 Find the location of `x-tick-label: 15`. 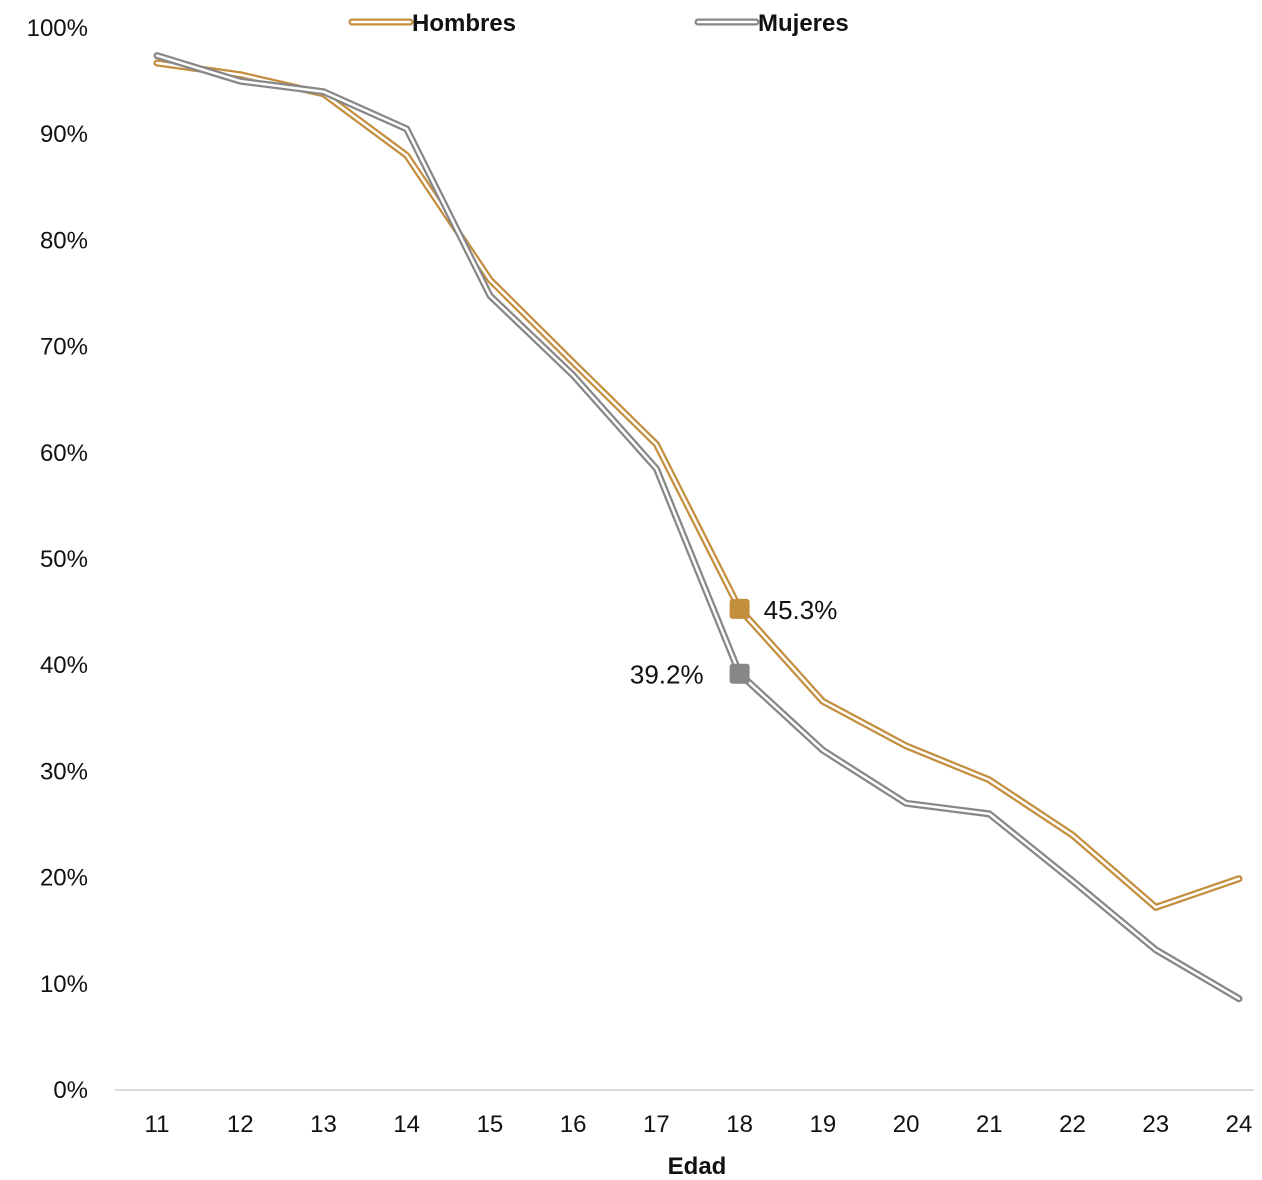

x-tick-label: 15 is located at coordinates (490, 1124).